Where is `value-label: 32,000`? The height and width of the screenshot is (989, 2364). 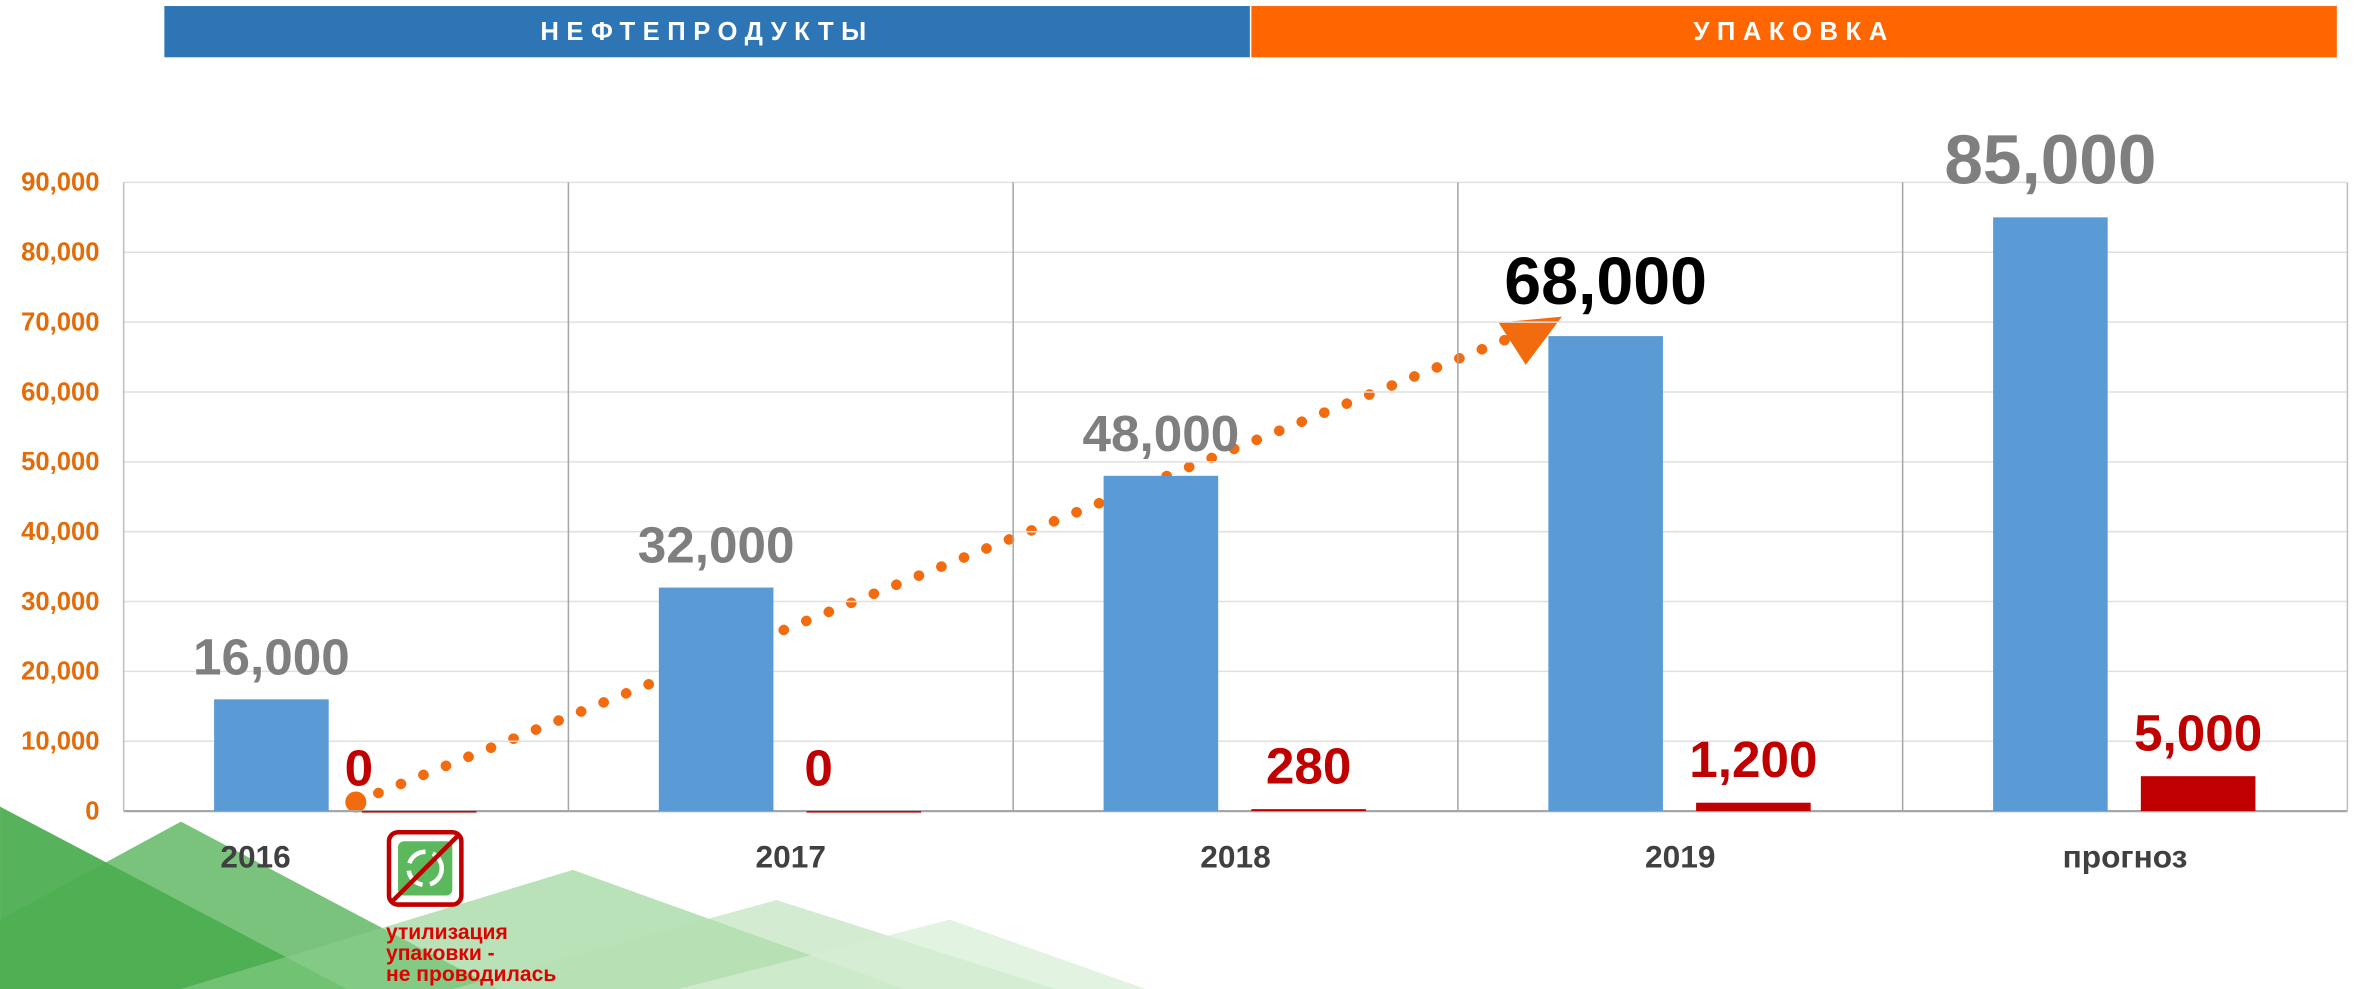 value-label: 32,000 is located at coordinates (716, 545).